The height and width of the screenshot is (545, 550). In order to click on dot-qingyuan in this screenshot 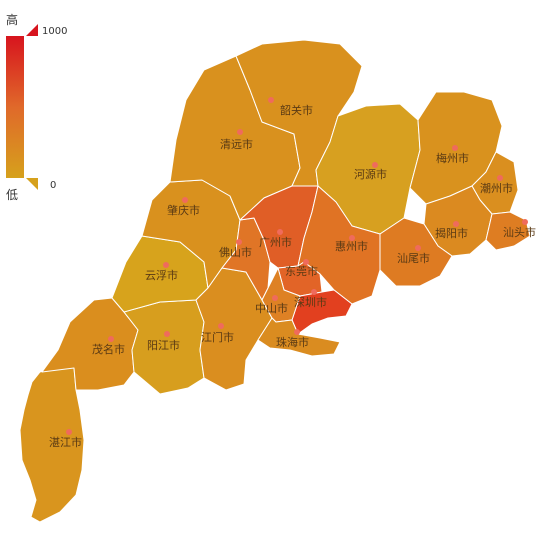, I will do `click(240, 132)`.